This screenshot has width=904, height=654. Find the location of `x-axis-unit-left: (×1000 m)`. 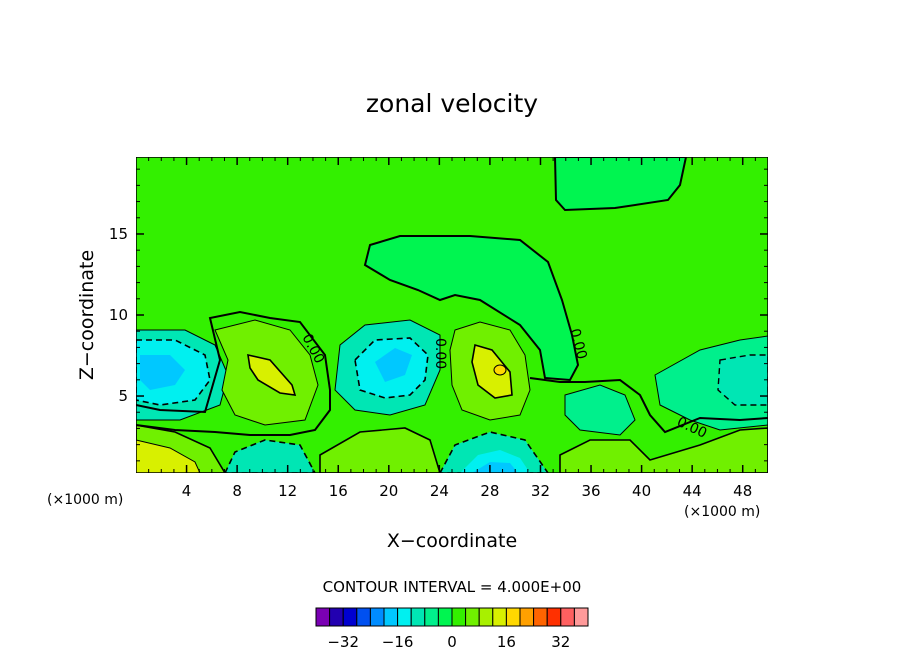

x-axis-unit-left: (×1000 m) is located at coordinates (85, 500).